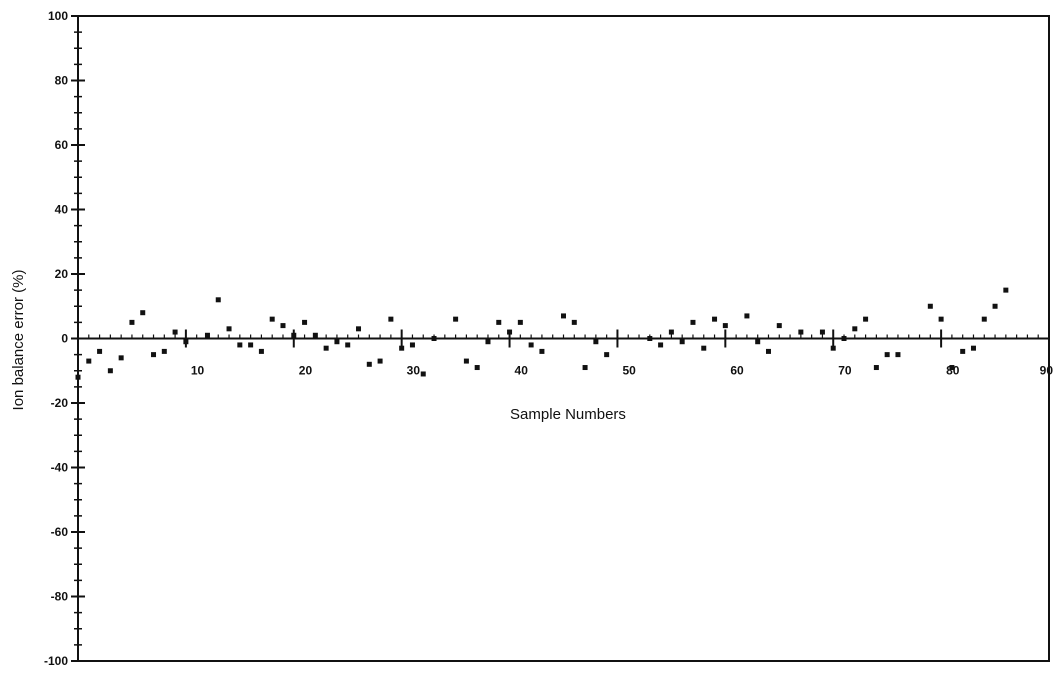  What do you see at coordinates (522, 371) in the screenshot?
I see `x-tick-label: 40` at bounding box center [522, 371].